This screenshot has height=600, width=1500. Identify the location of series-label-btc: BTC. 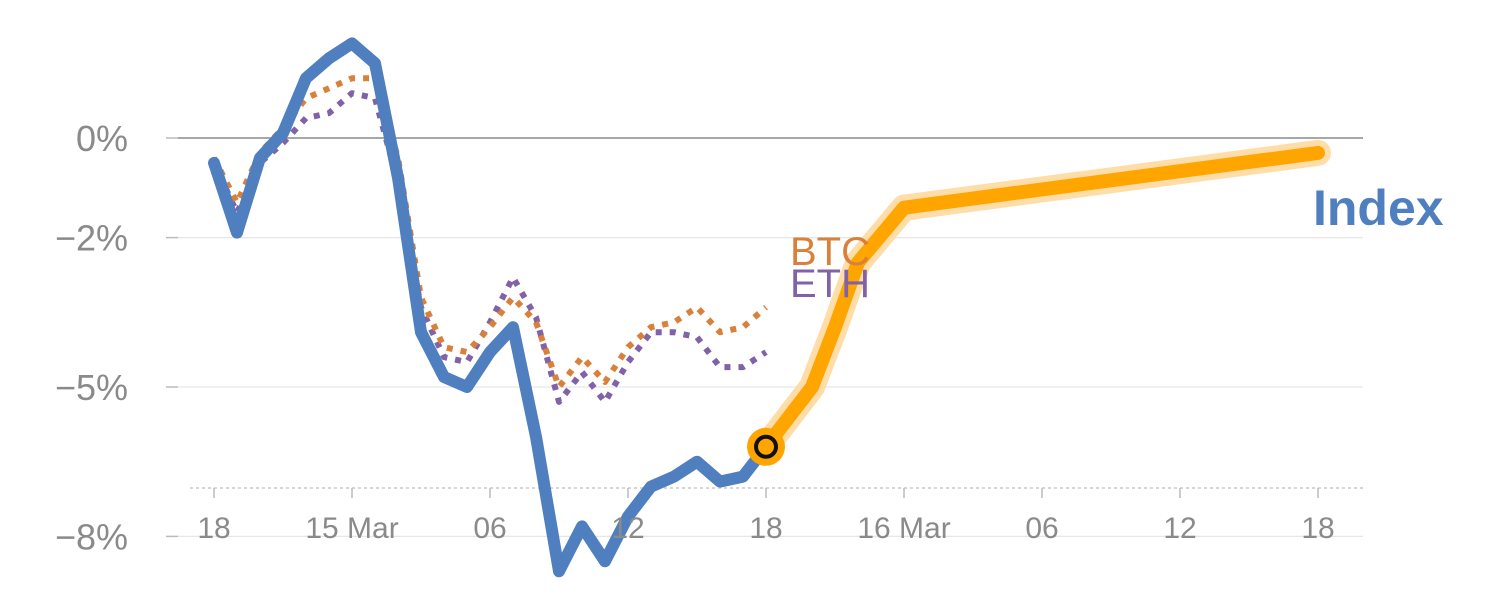
(830, 252).